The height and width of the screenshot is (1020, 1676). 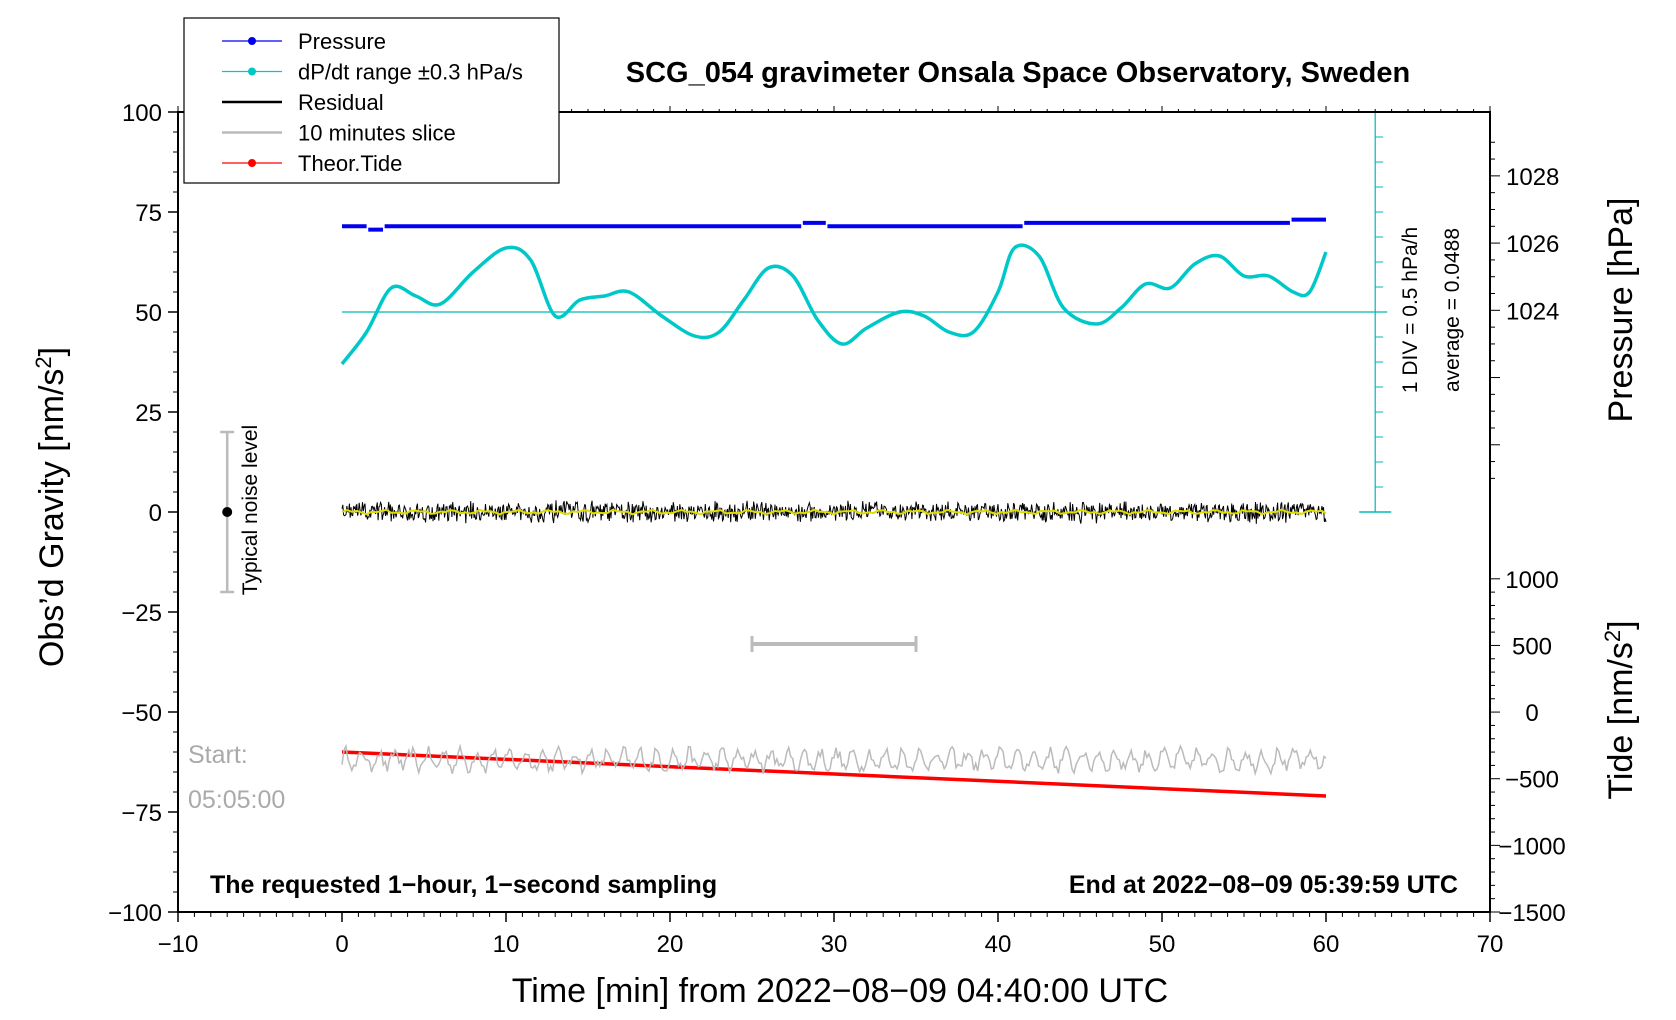 What do you see at coordinates (1452, 310) in the screenshot?
I see `dpdt-average-label: average = 0.0488` at bounding box center [1452, 310].